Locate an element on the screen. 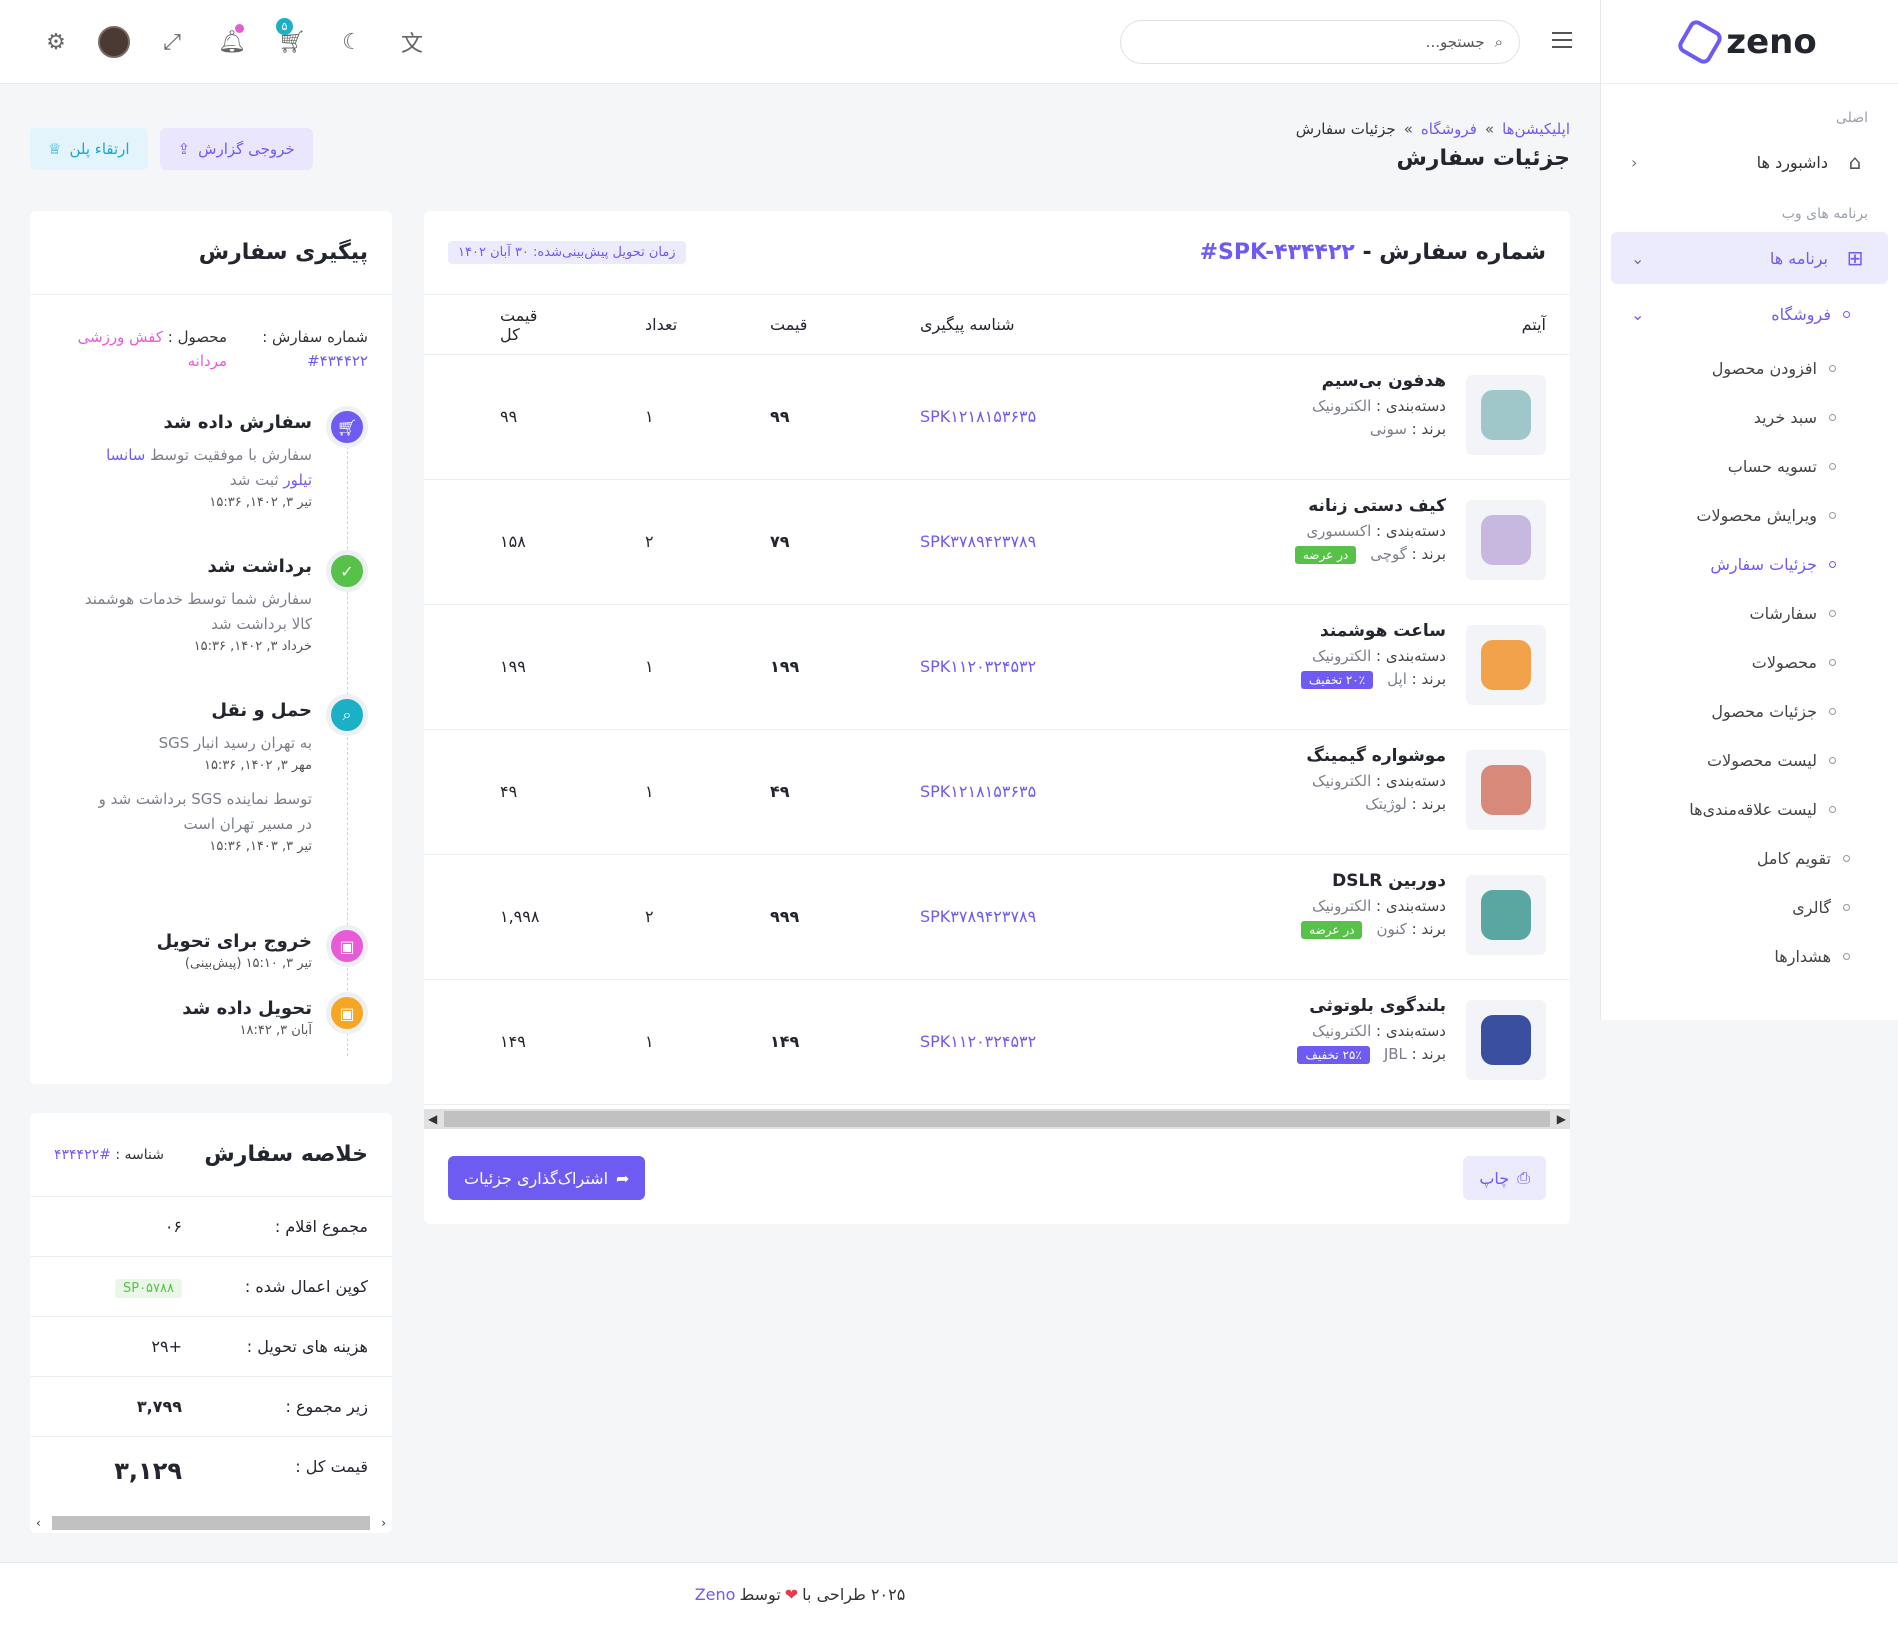  breadcrumb-apps: اپلیکیشن‌ها is located at coordinates (1536, 129).